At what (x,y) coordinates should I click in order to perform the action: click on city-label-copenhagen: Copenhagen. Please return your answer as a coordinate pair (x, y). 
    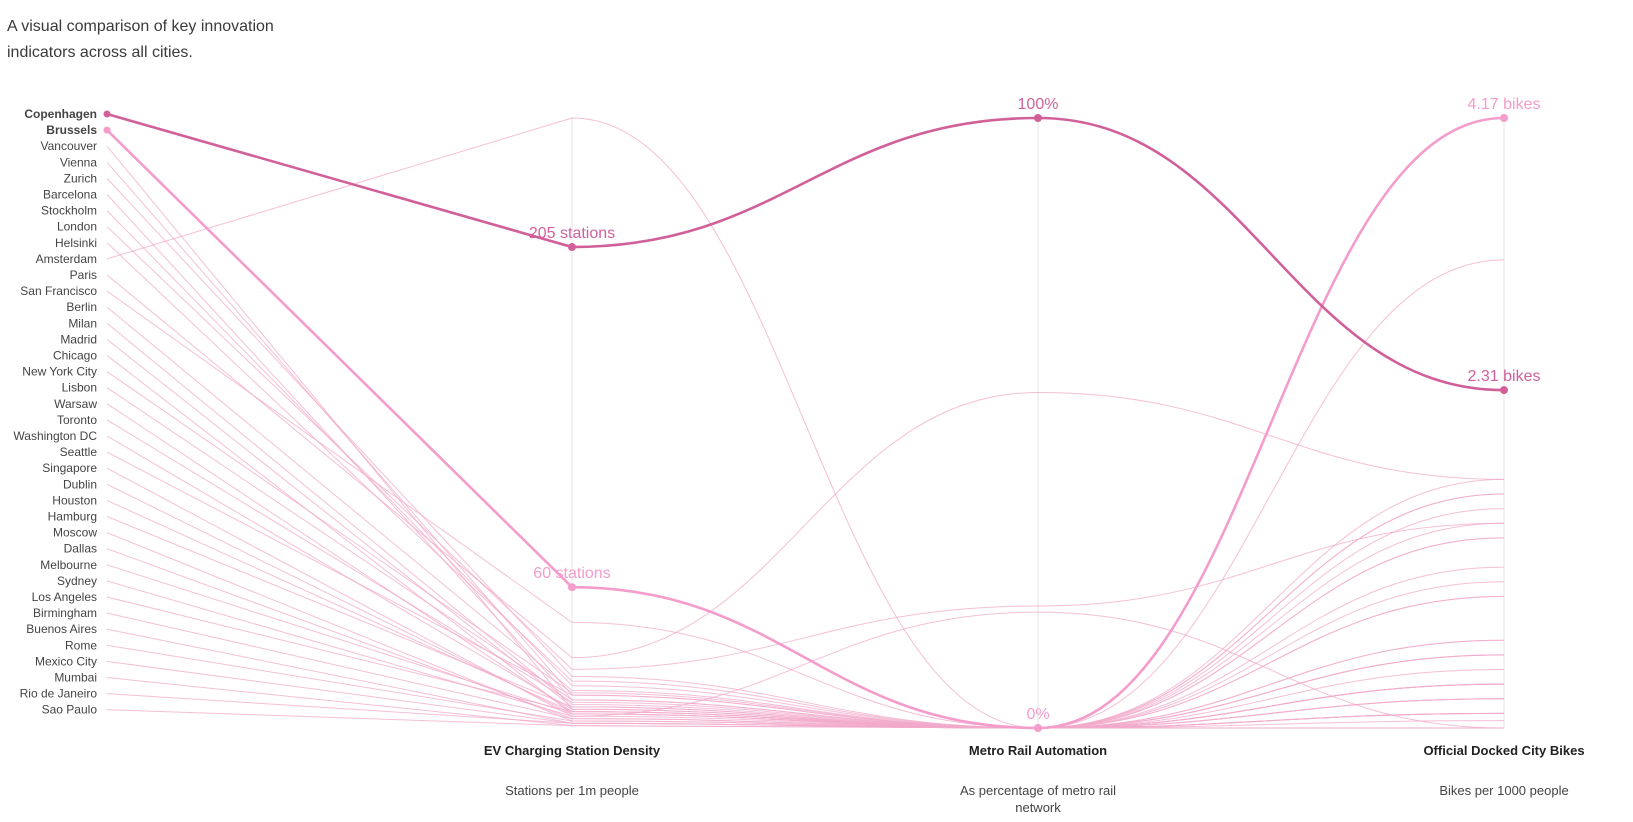
    Looking at the image, I should click on (60, 114).